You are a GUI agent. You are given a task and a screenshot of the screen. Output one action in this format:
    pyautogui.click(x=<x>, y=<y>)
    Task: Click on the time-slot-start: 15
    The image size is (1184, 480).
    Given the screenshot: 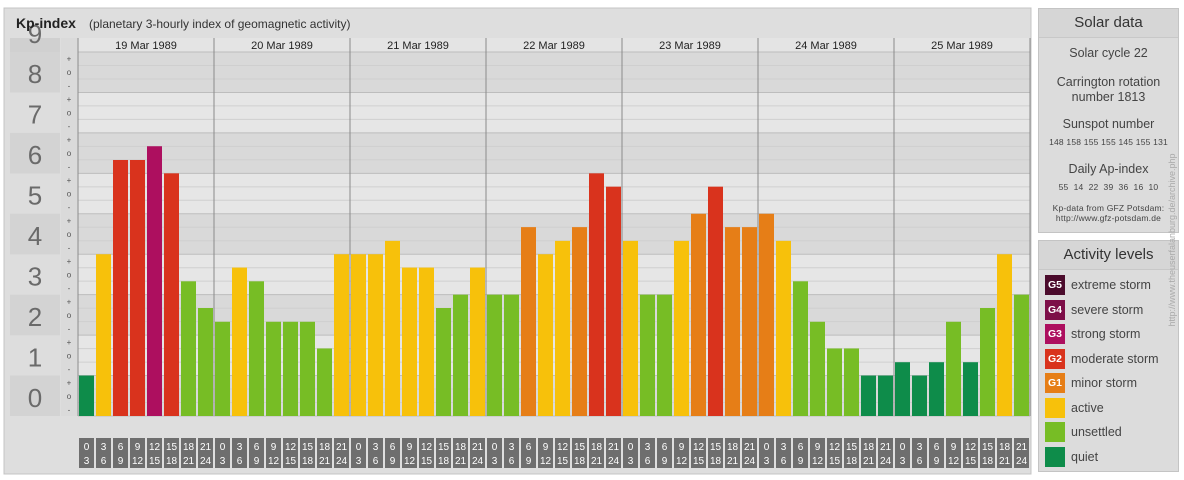 What is the action you would take?
    pyautogui.click(x=308, y=447)
    